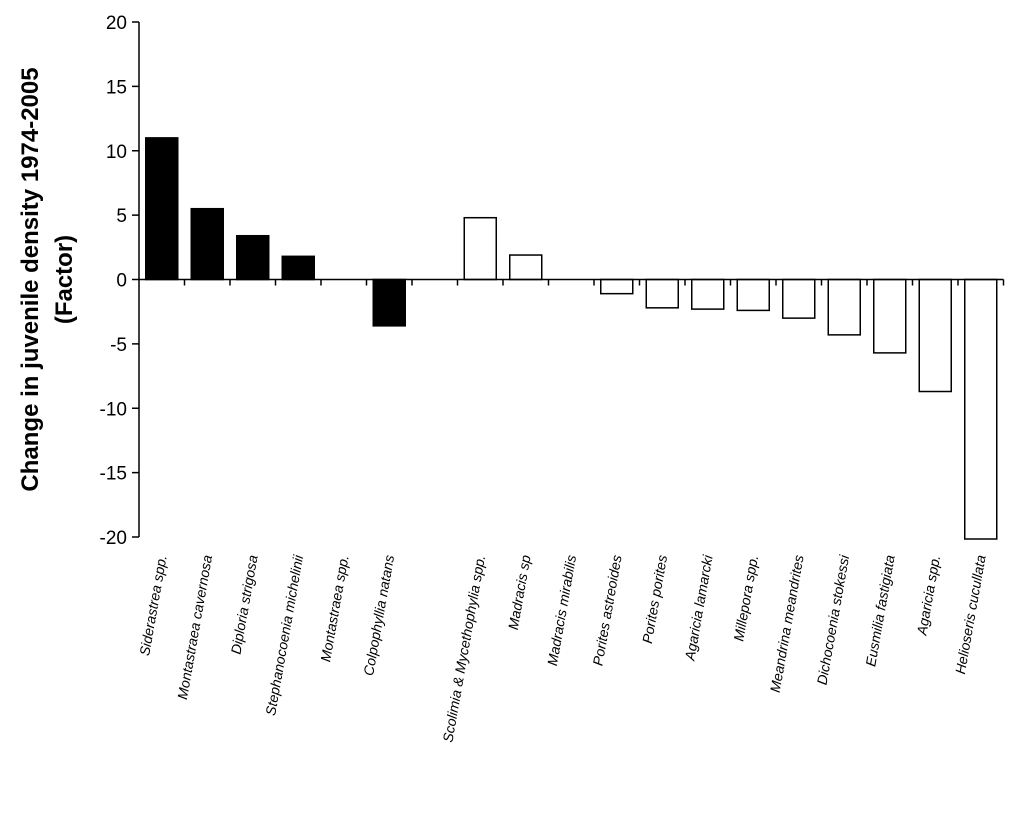  What do you see at coordinates (121, 216) in the screenshot?
I see `y-tick-label: 5` at bounding box center [121, 216].